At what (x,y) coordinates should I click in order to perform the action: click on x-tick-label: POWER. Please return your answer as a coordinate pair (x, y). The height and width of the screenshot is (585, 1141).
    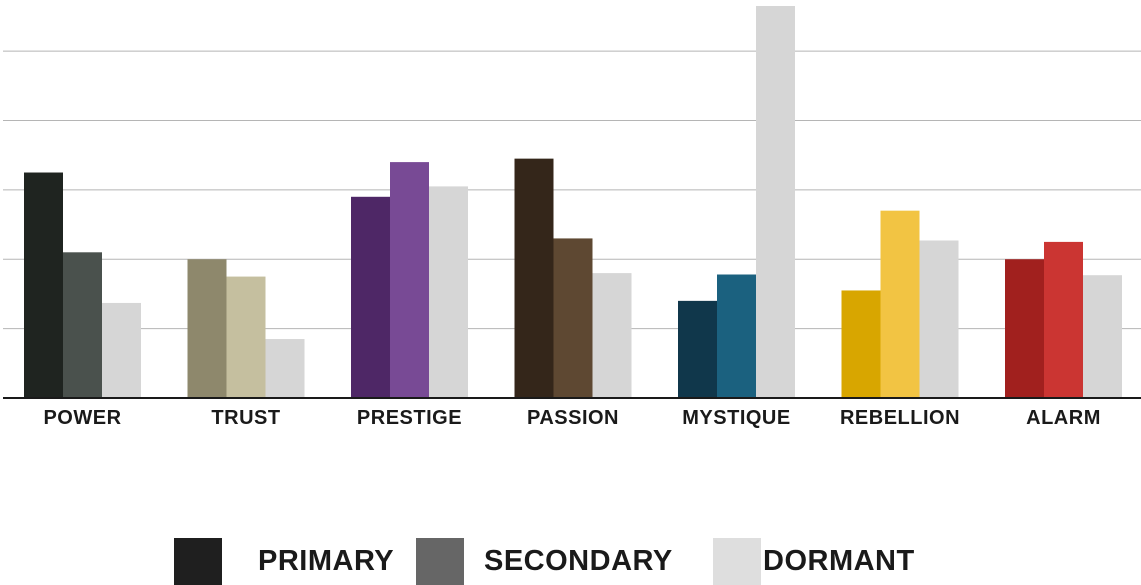
    Looking at the image, I should click on (82, 418).